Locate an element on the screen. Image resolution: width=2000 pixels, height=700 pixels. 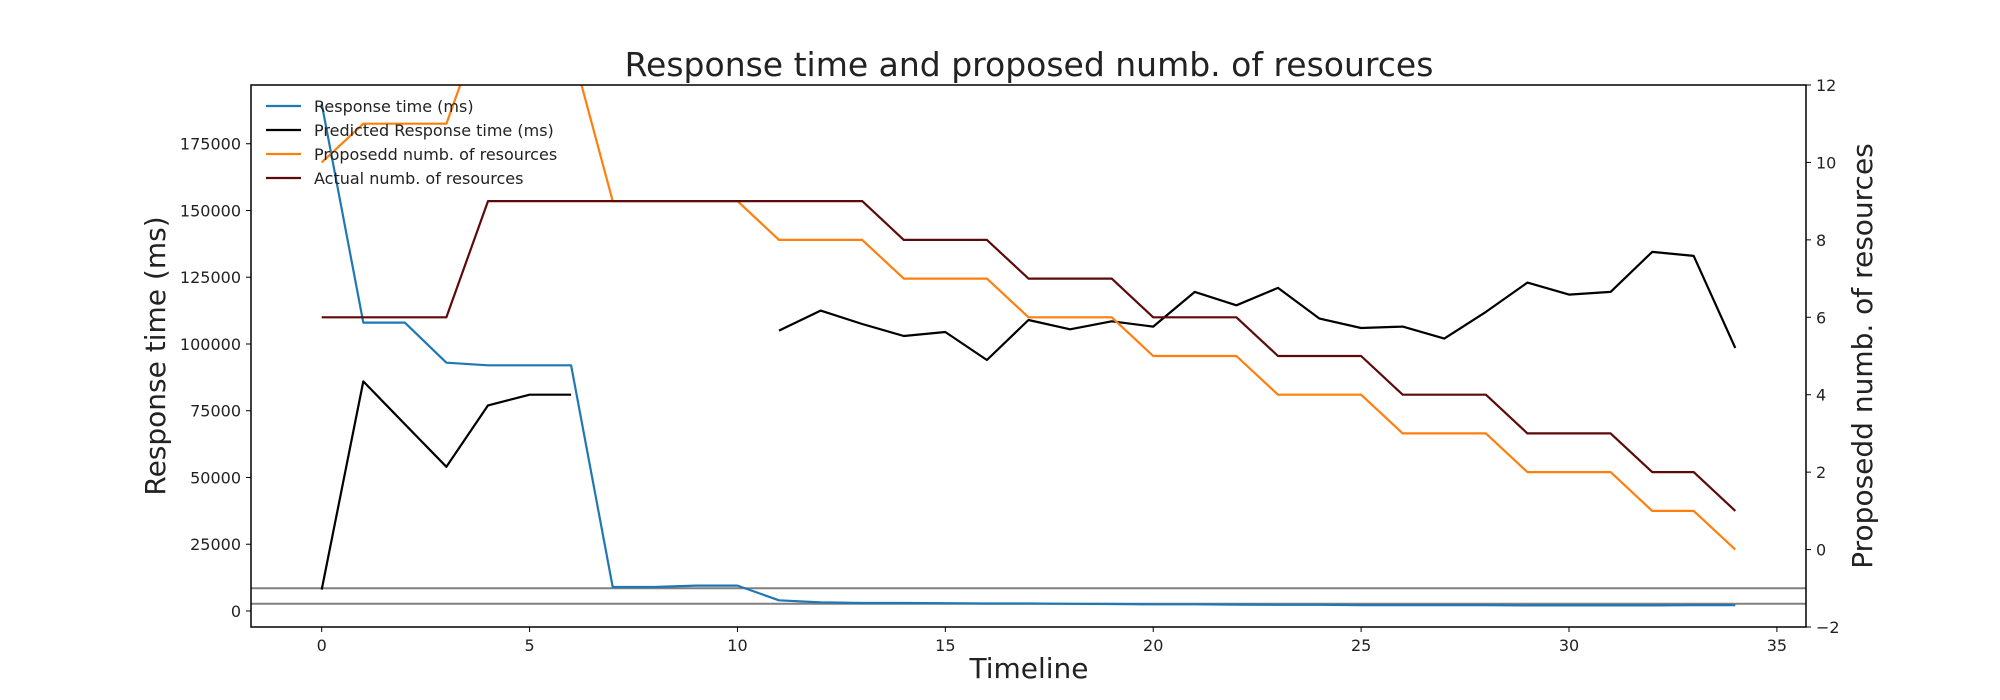
x-tick-label: 20 is located at coordinates (1153, 645).